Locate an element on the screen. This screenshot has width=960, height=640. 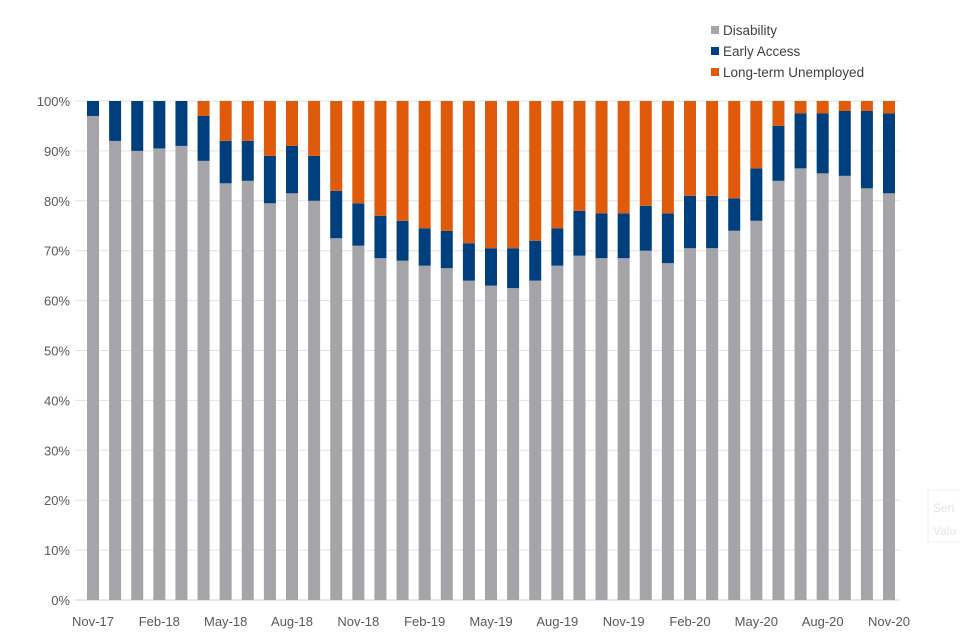
y-tick-label: 50% is located at coordinates (57, 351).